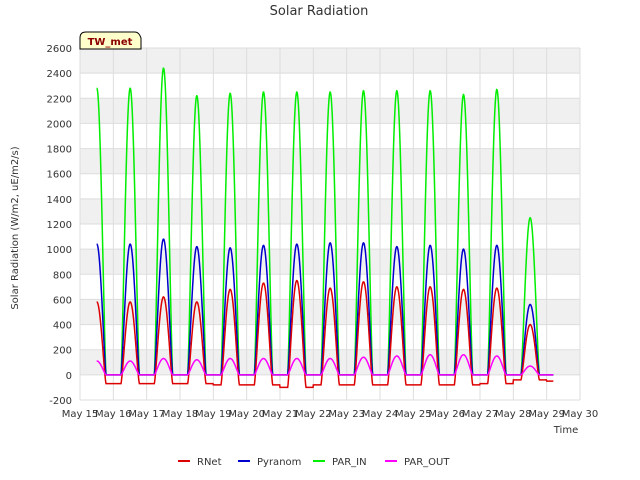 The width and height of the screenshot is (640, 480). Describe the element at coordinates (446, 414) in the screenshot. I see `x-tick-label: May 26` at that location.